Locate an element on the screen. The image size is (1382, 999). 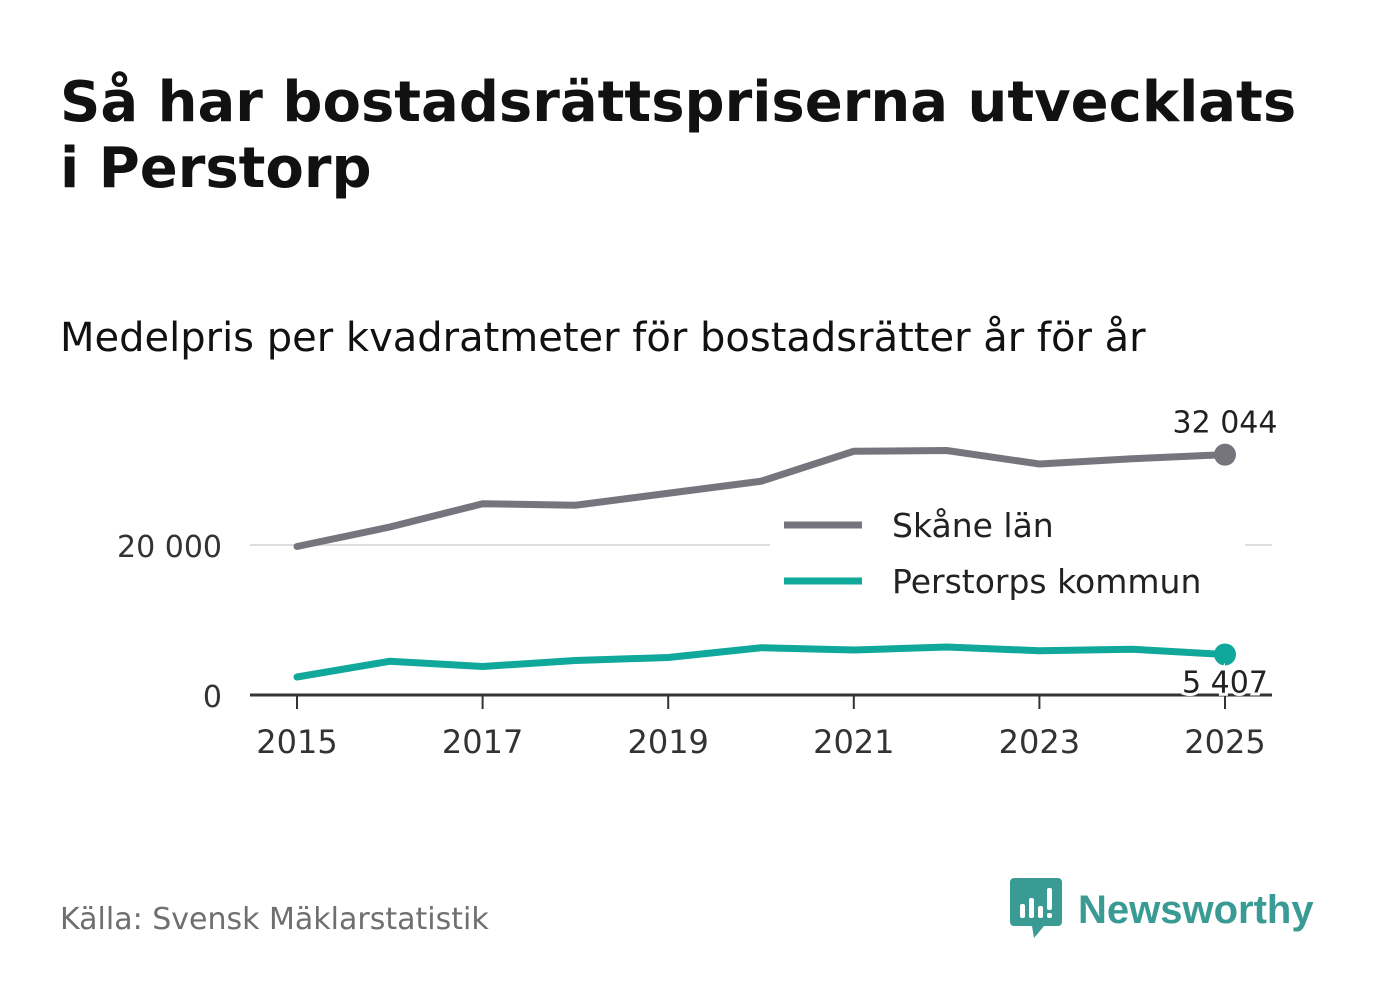
legend-label-skane: Skåne län is located at coordinates (973, 525).